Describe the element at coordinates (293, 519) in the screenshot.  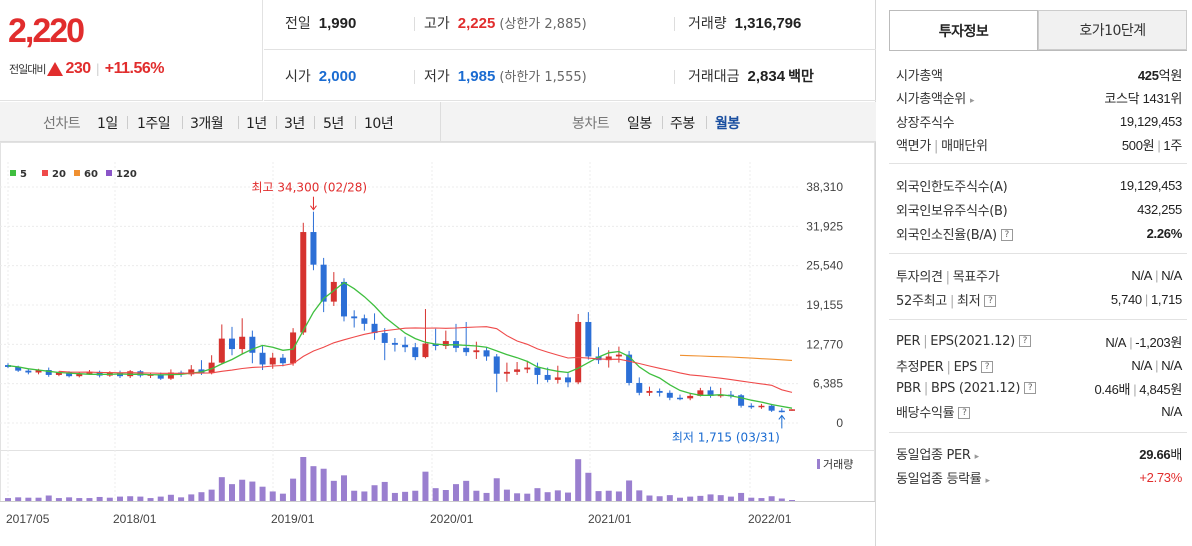
I see `x-tick-label: 2019/01` at that location.